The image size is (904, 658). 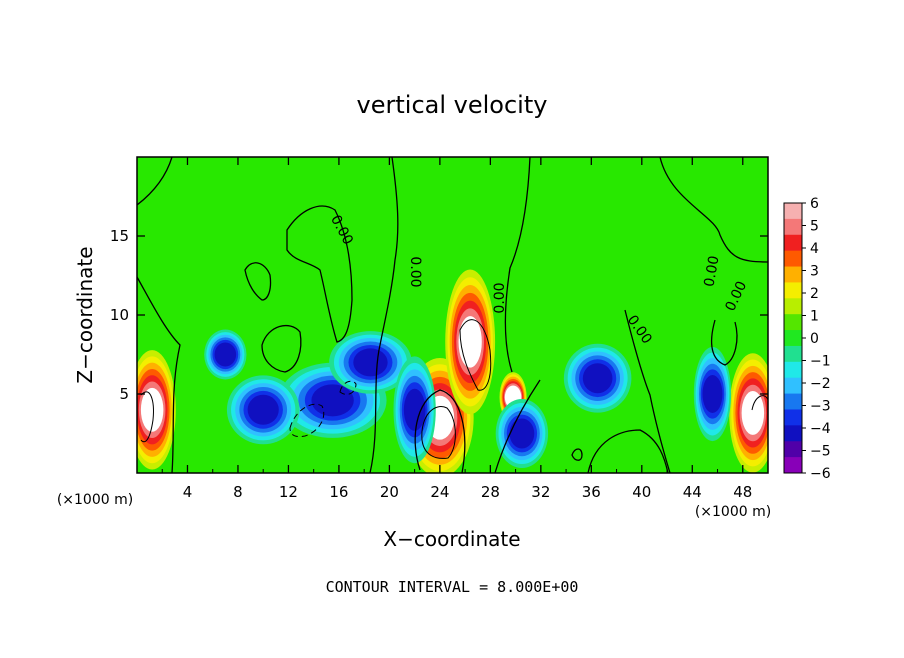 I want to click on x-tick-label: 4, so click(x=188, y=492).